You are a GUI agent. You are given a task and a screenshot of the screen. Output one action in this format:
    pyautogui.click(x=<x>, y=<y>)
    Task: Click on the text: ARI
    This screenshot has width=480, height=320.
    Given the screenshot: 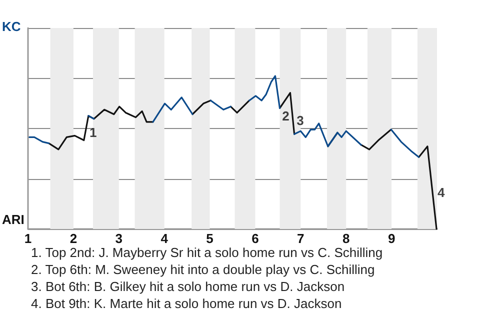 What is the action you would take?
    pyautogui.click(x=13, y=219)
    